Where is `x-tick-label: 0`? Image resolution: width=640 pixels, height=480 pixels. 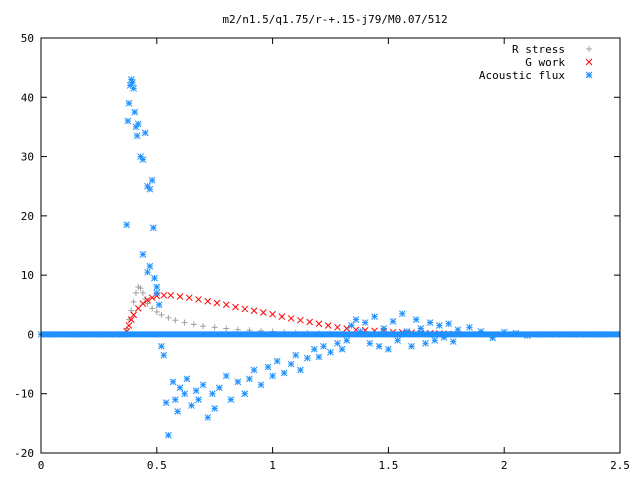
x-tick-label: 0 is located at coordinates (41, 465).